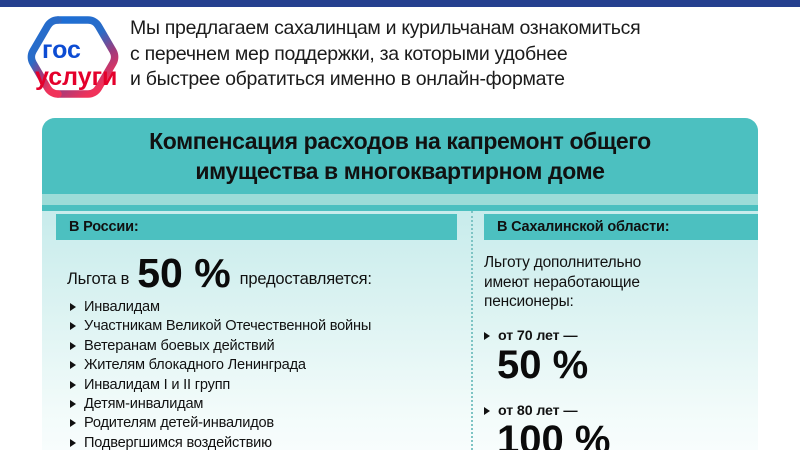 This screenshot has width=800, height=450. I want to click on card-title-line-2: имущества в многоквартирном доме, so click(400, 171).